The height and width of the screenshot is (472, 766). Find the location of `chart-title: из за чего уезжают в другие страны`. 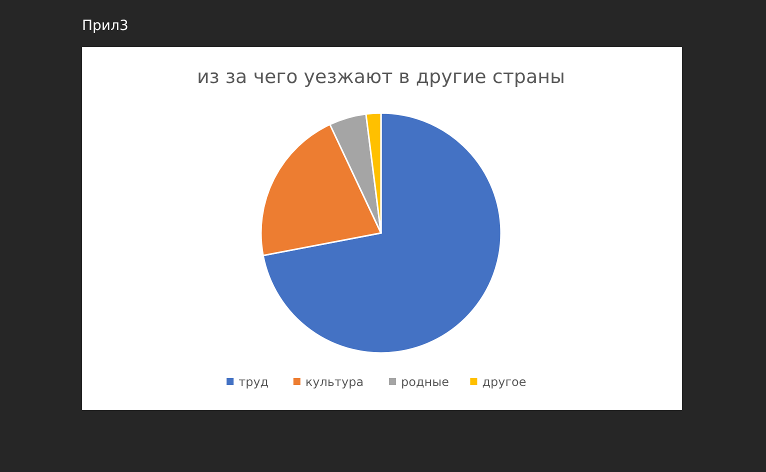

chart-title: из за чего уезжают в другие страны is located at coordinates (381, 77).